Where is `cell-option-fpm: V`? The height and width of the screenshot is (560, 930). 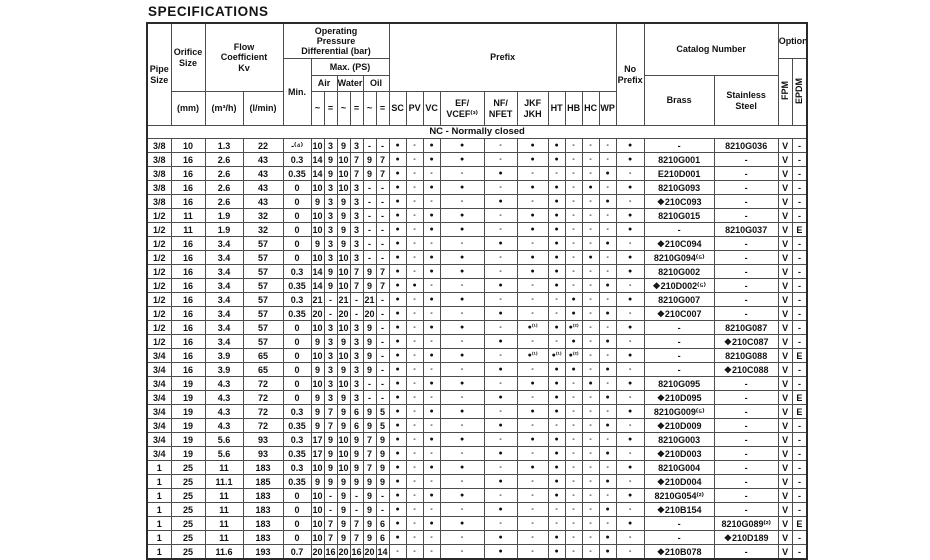 cell-option-fpm: V is located at coordinates (785, 552).